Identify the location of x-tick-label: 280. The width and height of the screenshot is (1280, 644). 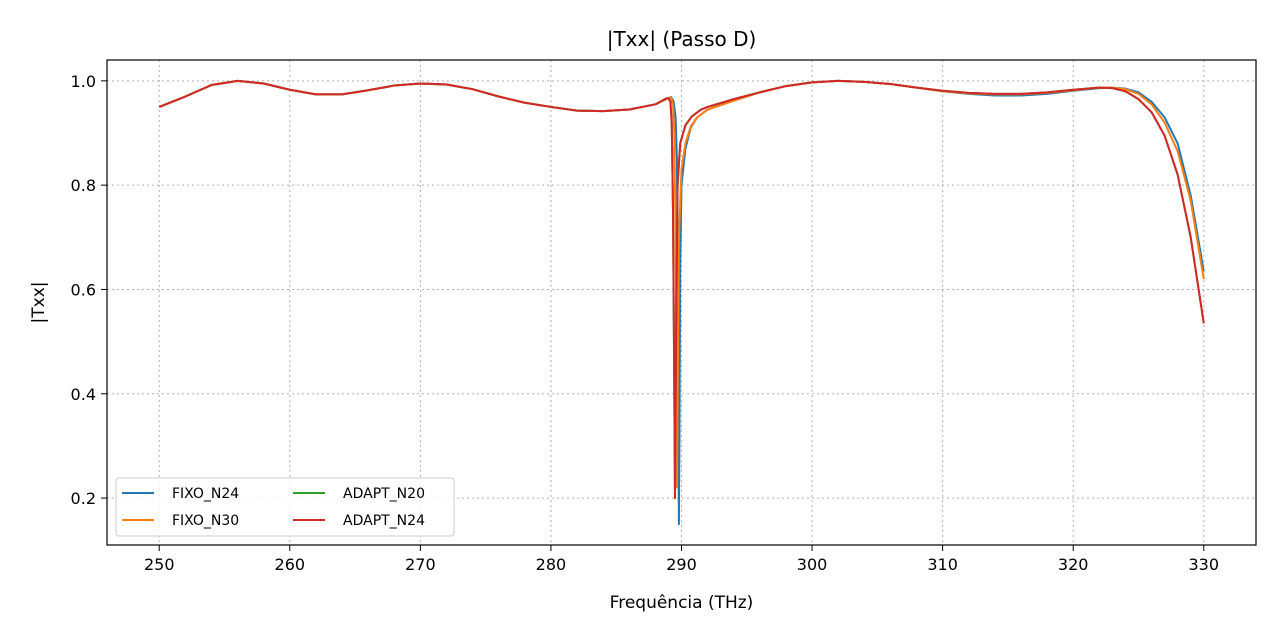
(551, 564).